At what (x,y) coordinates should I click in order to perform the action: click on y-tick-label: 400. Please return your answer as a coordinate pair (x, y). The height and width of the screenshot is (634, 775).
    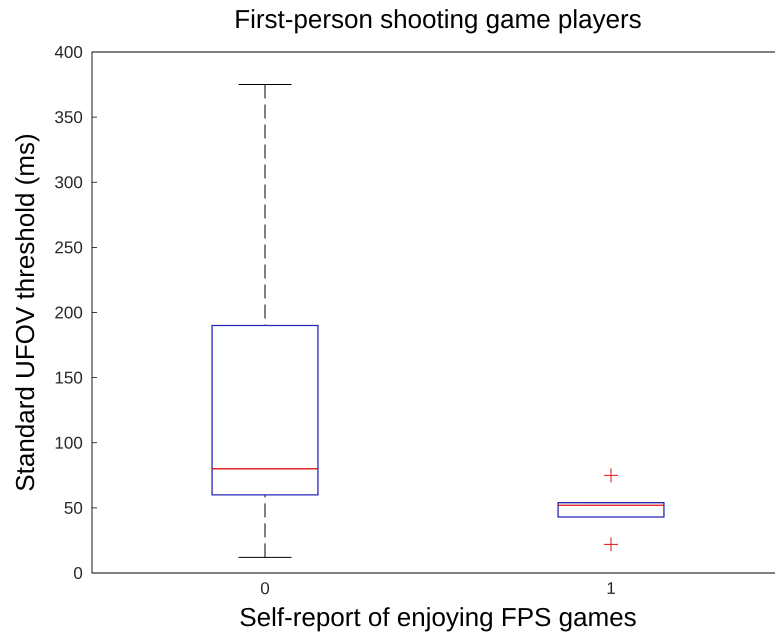
    Looking at the image, I should click on (68, 52).